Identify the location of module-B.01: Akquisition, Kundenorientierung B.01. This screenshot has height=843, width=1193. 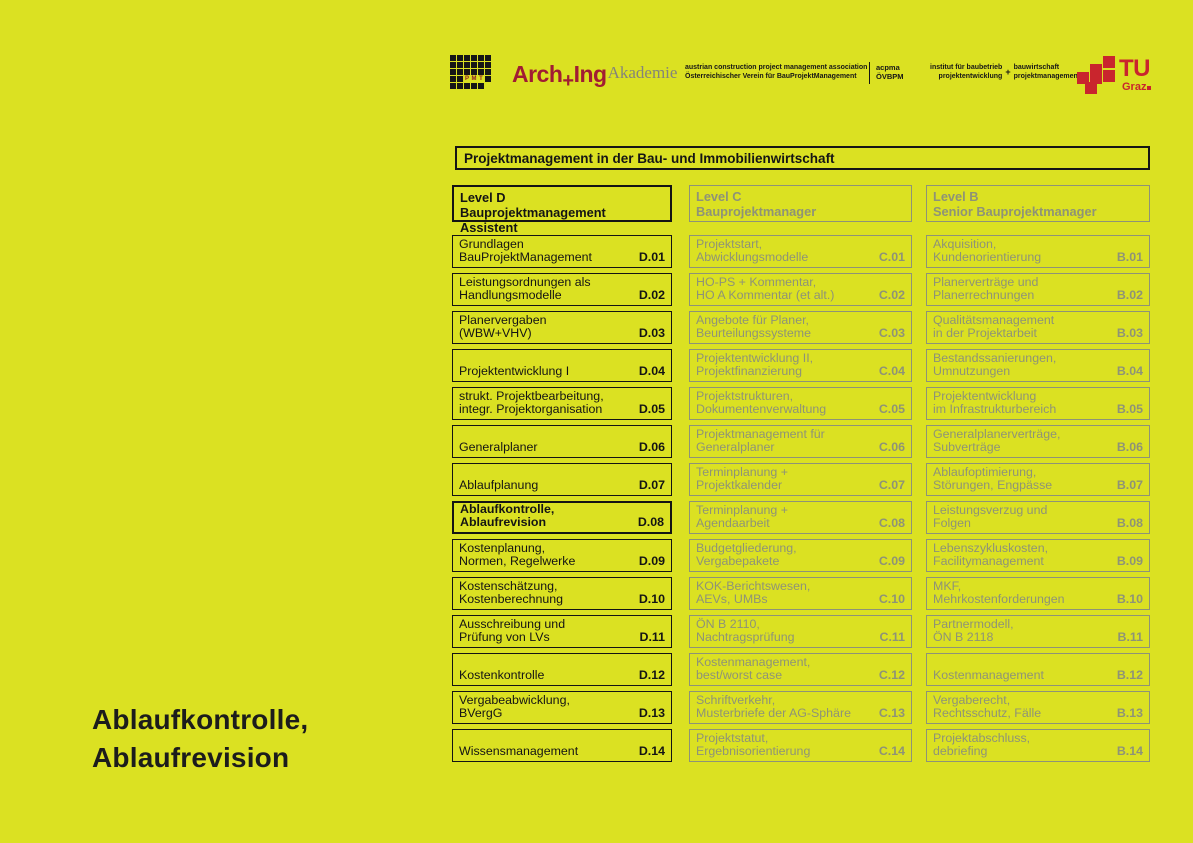
(1038, 251).